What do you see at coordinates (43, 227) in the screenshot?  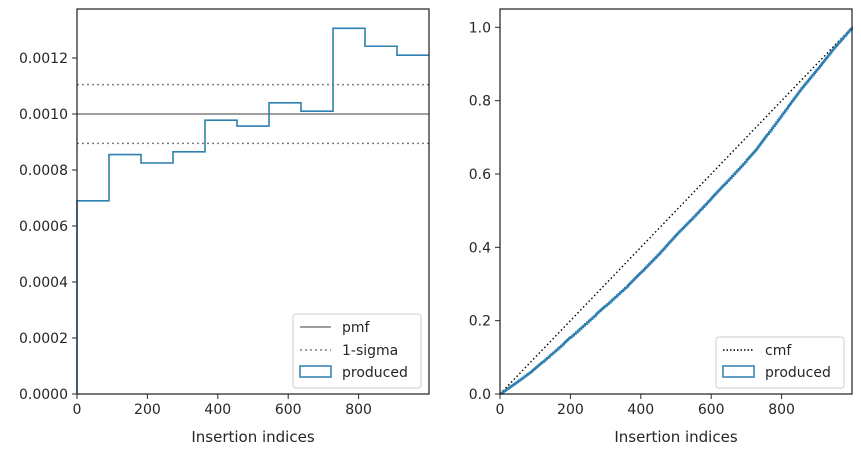 I see `y-tick-label: 0.0006` at bounding box center [43, 227].